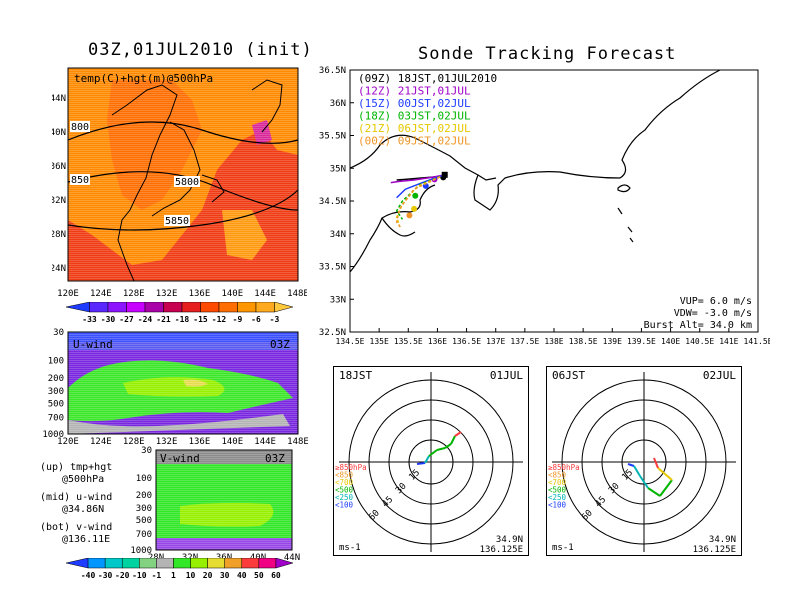 The image size is (792, 612). What do you see at coordinates (208, 575) in the screenshot?
I see `colorbar-label: 20` at bounding box center [208, 575].